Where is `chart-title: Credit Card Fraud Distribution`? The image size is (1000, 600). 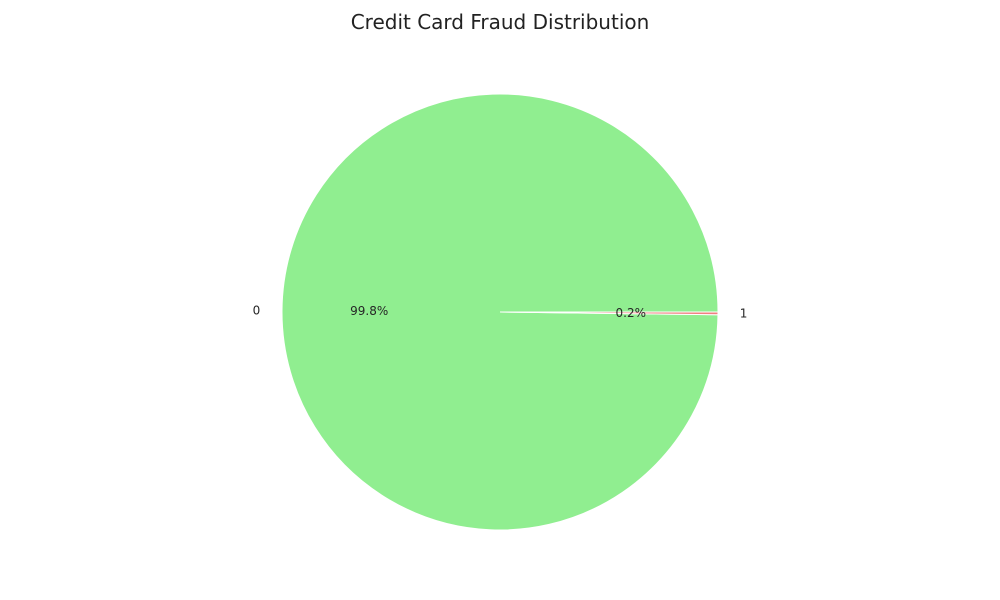
chart-title: Credit Card Fraud Distribution is located at coordinates (500, 22).